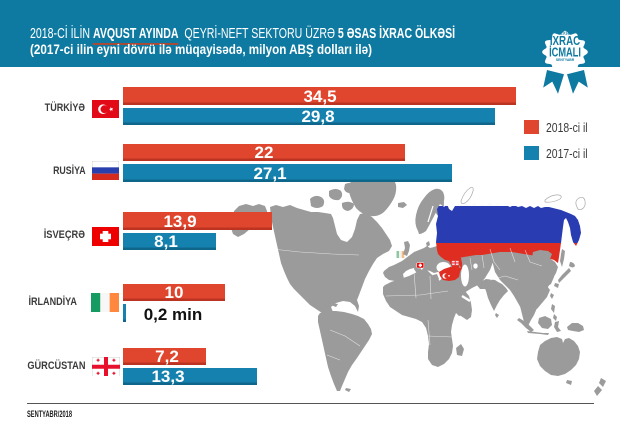 This screenshot has height=438, width=620. I want to click on svg-text: 2018, so click(565, 33).